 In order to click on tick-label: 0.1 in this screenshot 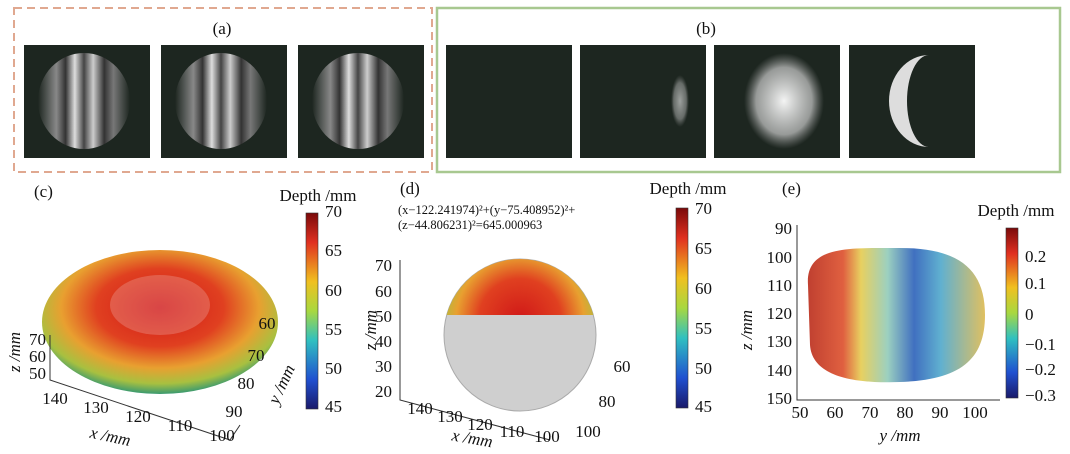, I will do `click(1035, 283)`.